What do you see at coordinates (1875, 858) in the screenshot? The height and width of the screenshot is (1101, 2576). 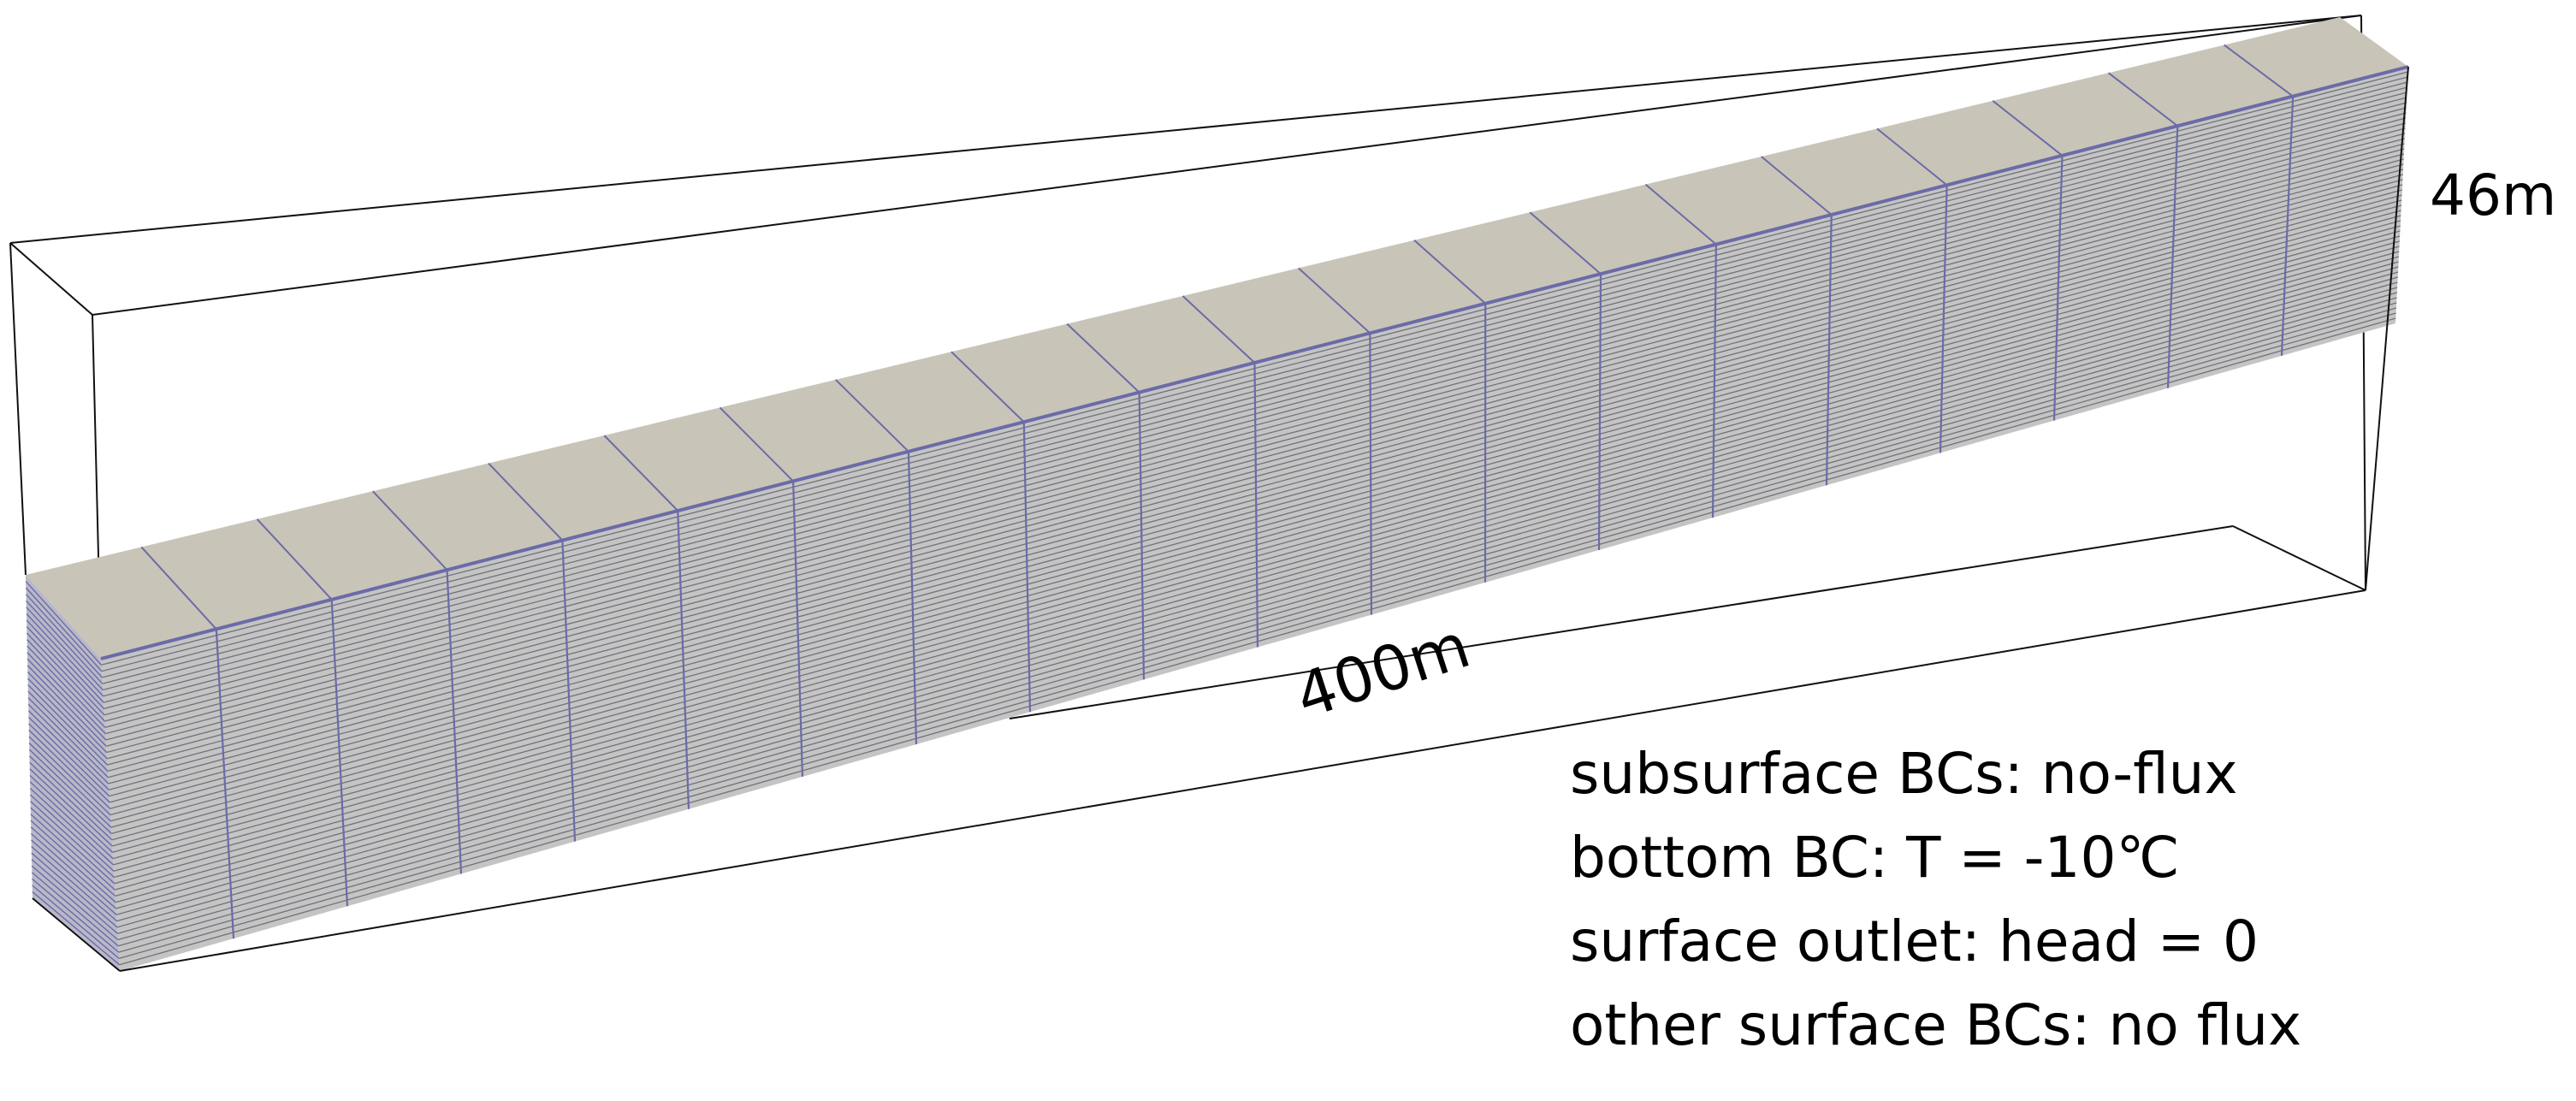 I see `bc-bottom-label: bottom BC: T = -10℃` at bounding box center [1875, 858].